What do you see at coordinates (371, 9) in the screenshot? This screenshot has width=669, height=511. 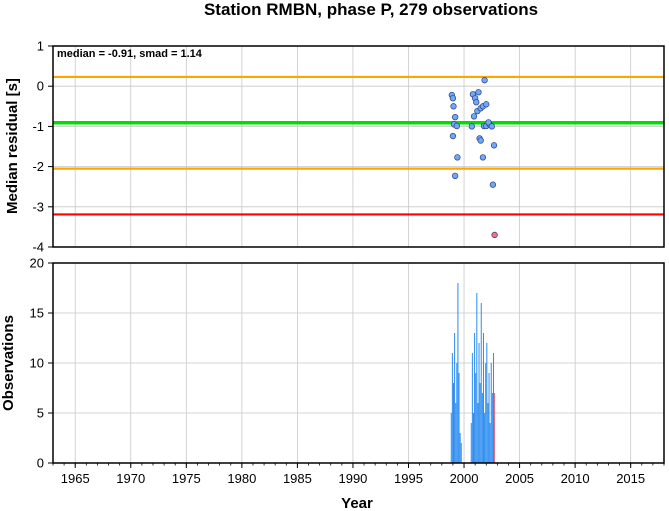 I see `chart-title: Station RMBN, phase P, 279 observations` at bounding box center [371, 9].